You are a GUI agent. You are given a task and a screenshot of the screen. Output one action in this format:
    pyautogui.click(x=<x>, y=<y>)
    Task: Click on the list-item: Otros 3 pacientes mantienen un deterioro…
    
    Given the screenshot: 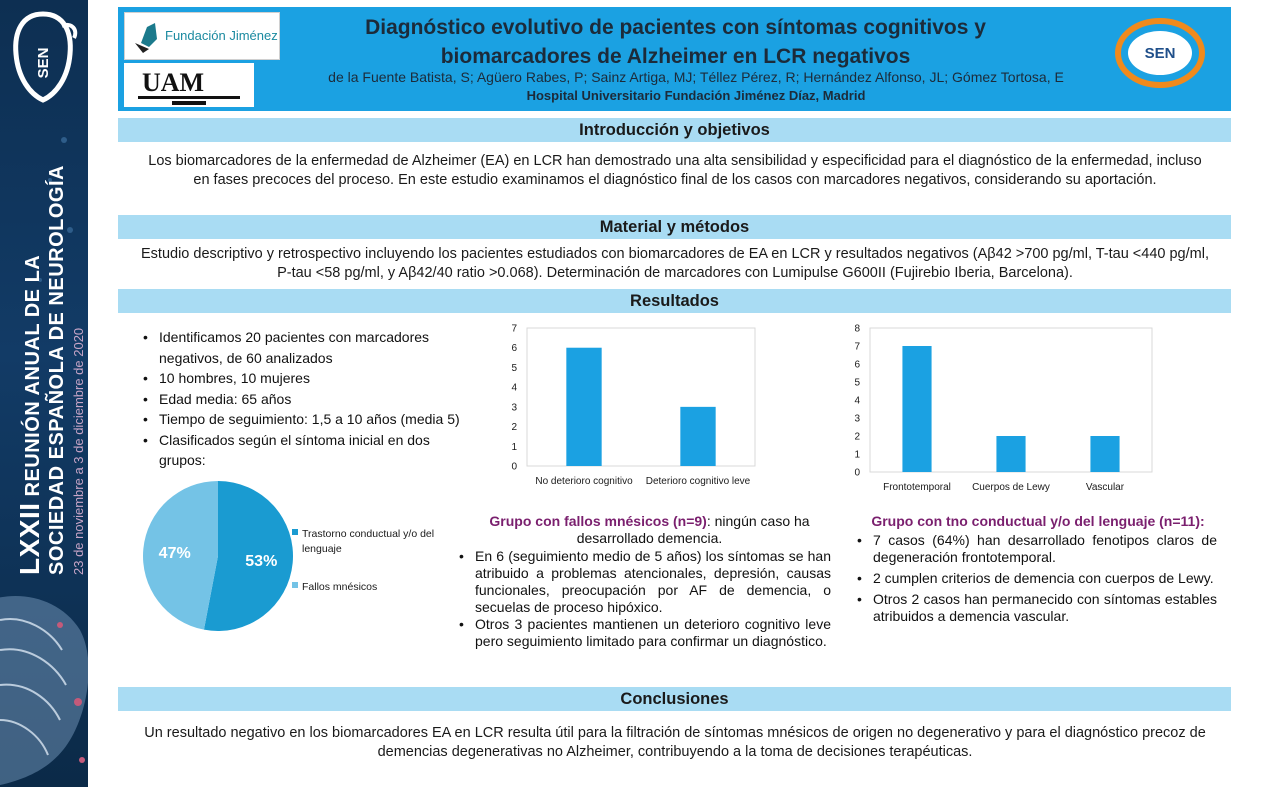 What is the action you would take?
    pyautogui.click(x=645, y=633)
    